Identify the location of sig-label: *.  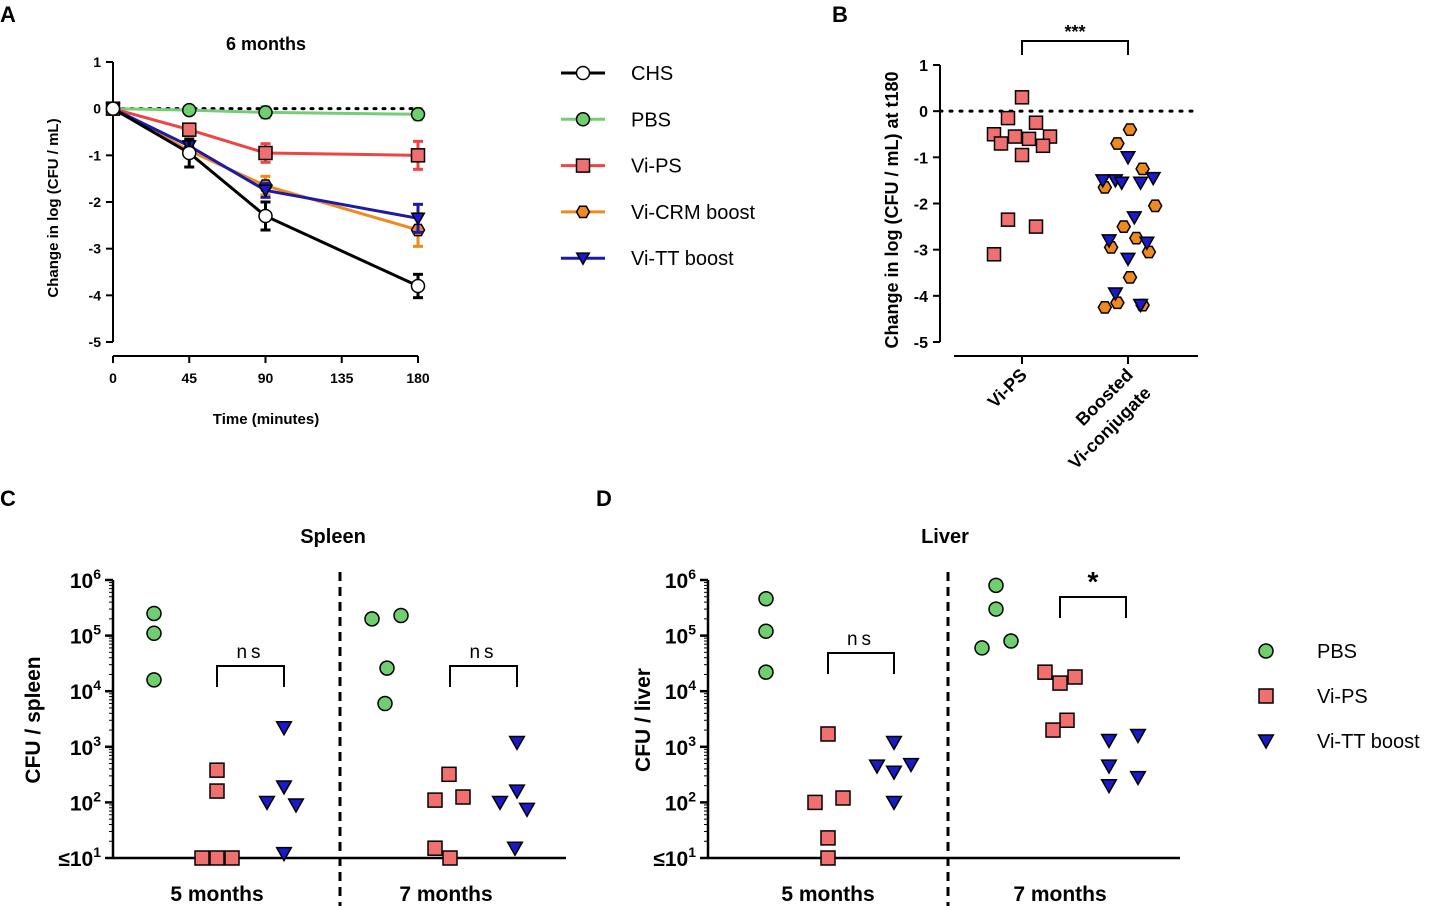
(1093, 581).